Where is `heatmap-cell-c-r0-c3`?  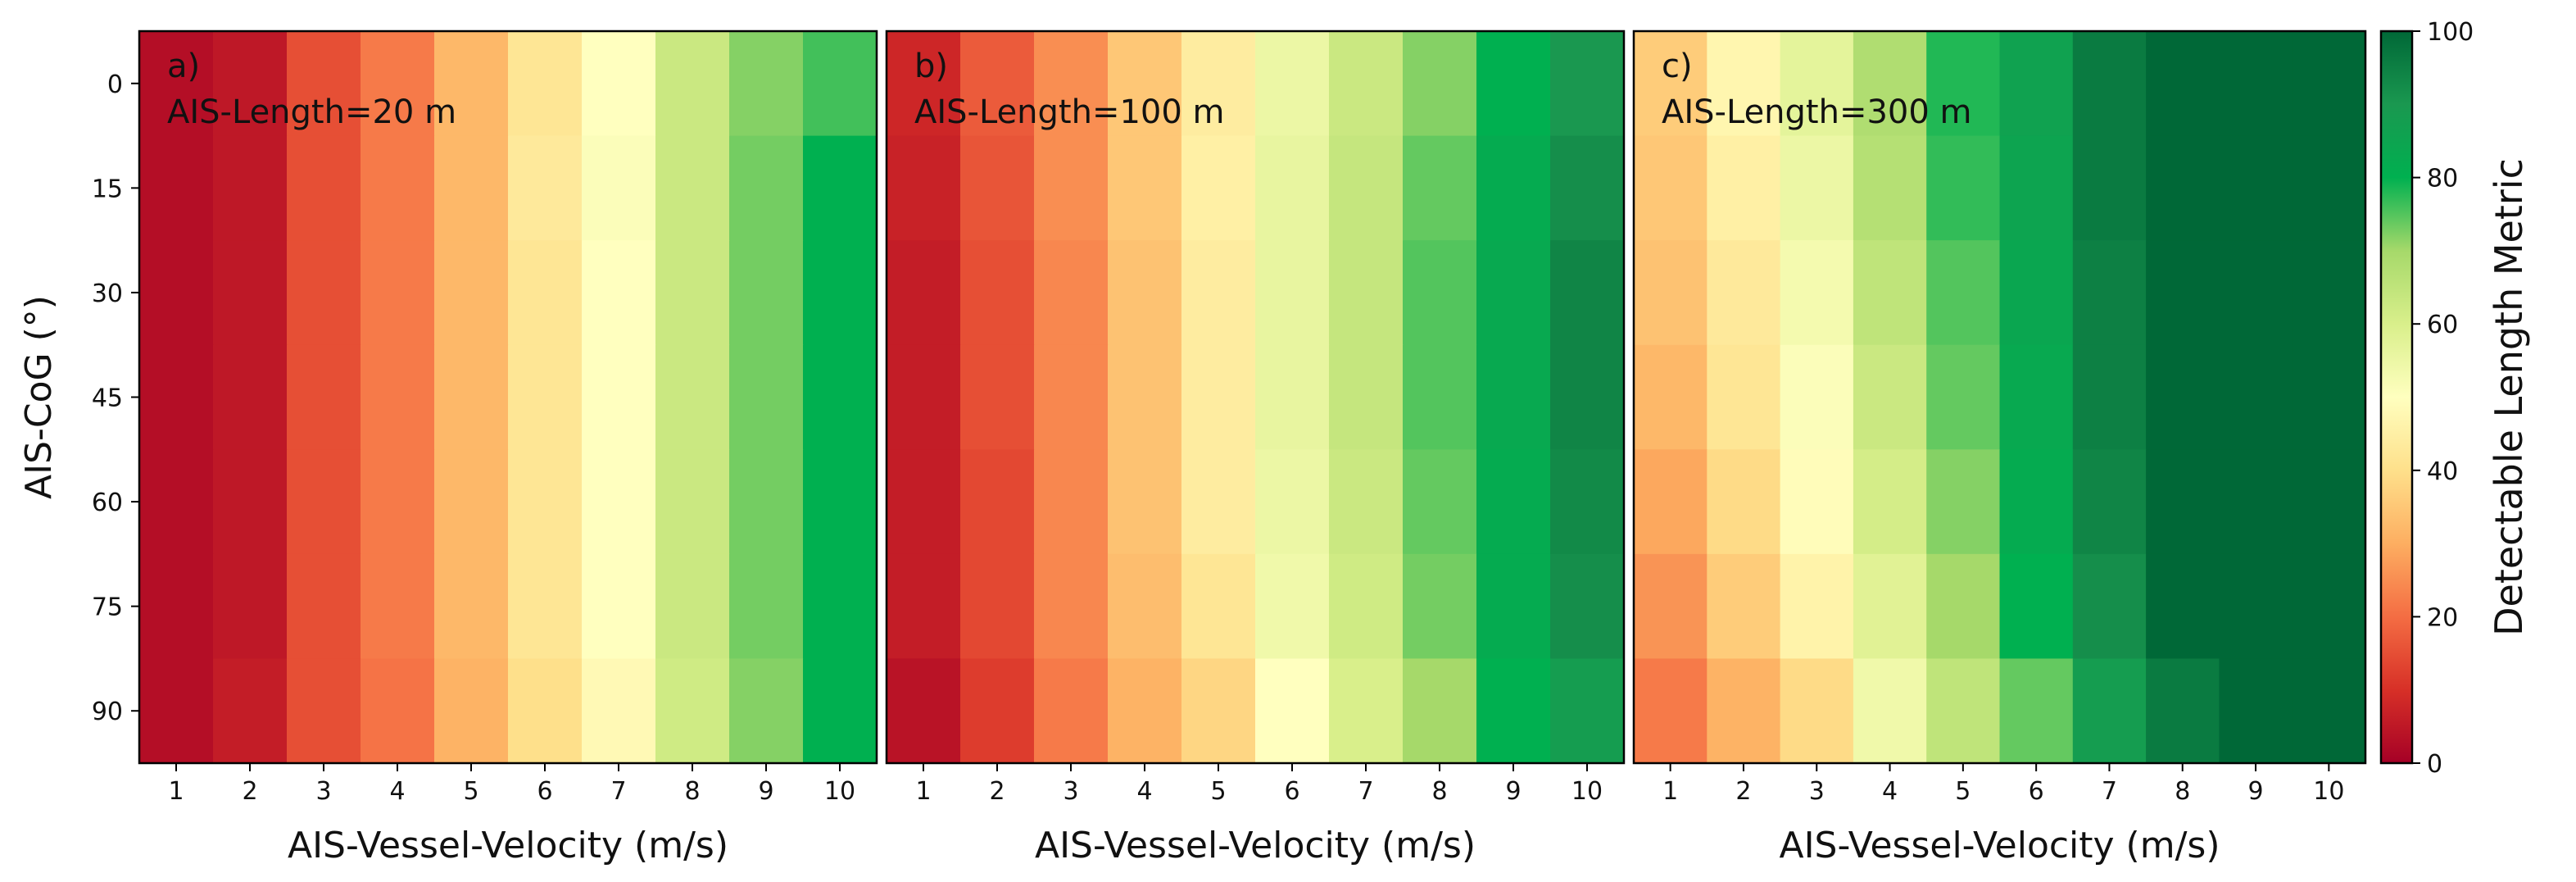
heatmap-cell-c-r0-c3 is located at coordinates (1890, 84).